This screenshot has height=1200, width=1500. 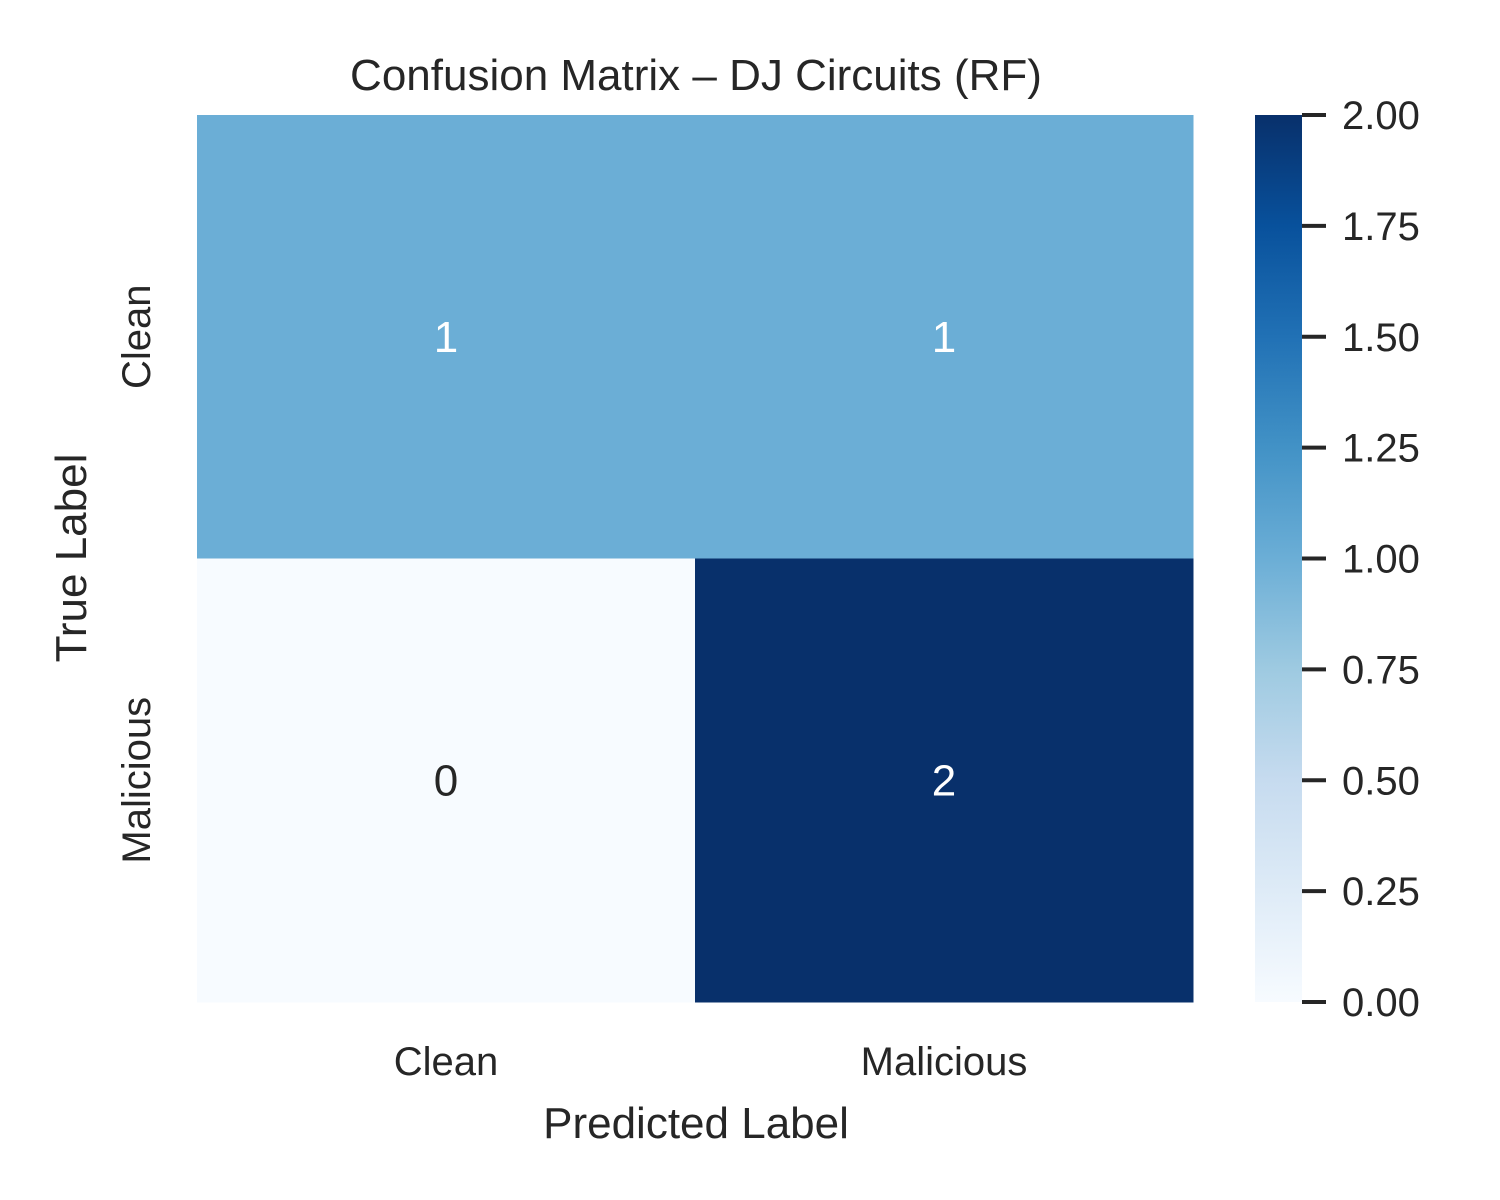 I want to click on colorbar-ticks: 0.00 0.25 0.50 0.75 1.00 1.25 1.50 1.75 2.00, so click(x=1361, y=559).